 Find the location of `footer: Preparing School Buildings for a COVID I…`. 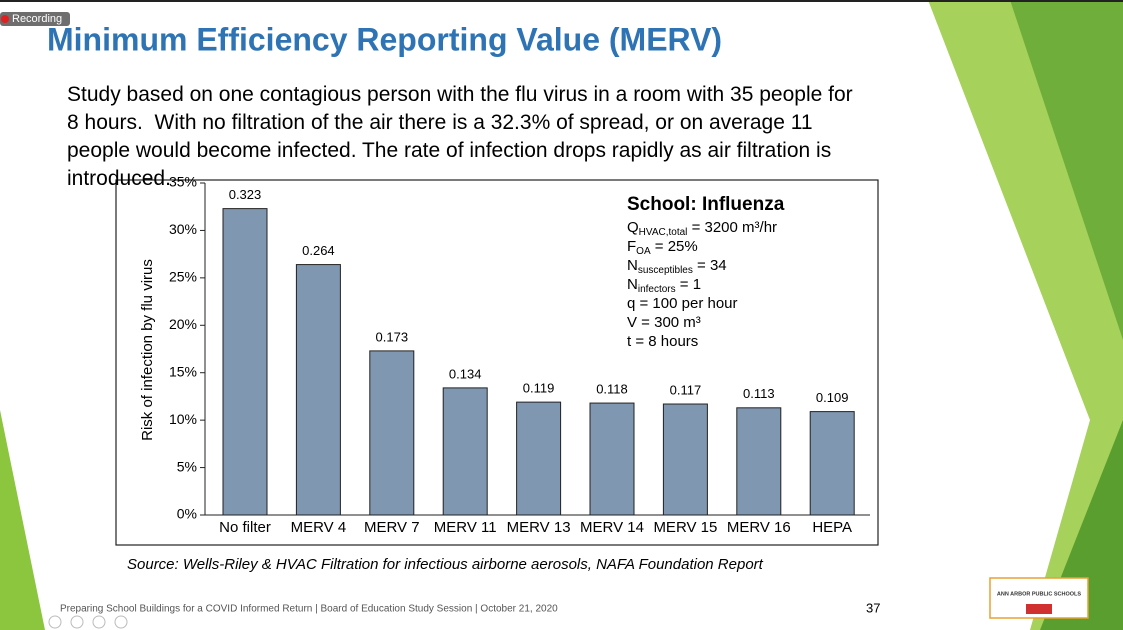

footer: Preparing School Buildings for a COVID I… is located at coordinates (309, 609).